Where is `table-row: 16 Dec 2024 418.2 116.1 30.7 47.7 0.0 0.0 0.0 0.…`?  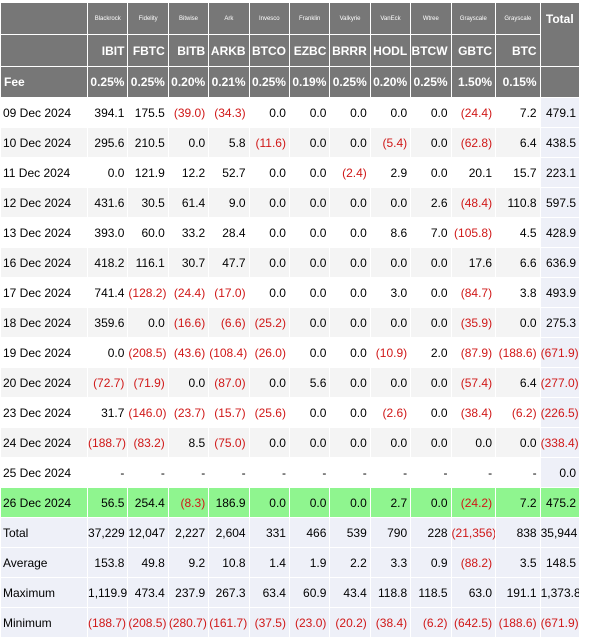 table-row: 16 Dec 2024 418.2 116.1 30.7 47.7 0.0 0.0 0.0 0.… is located at coordinates (290, 262).